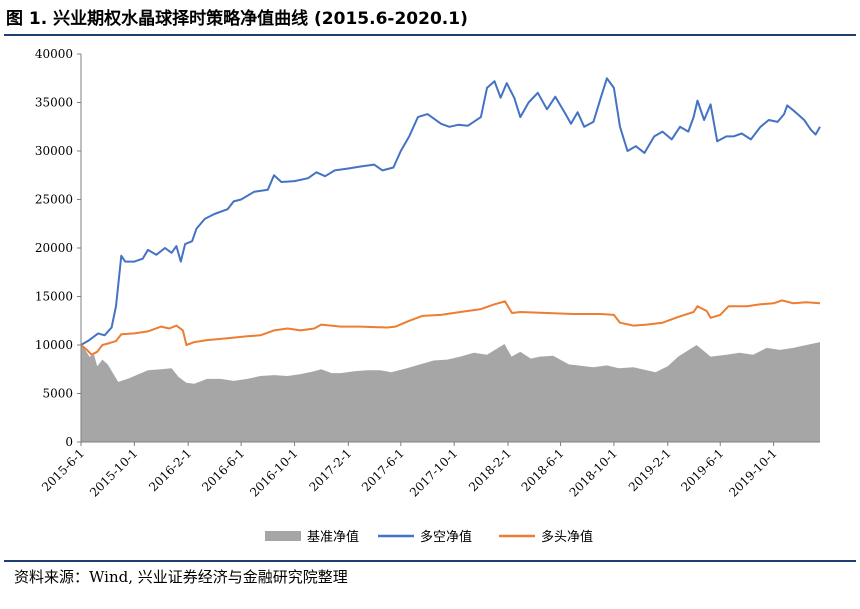  I want to click on y-tick-label: 5000, so click(57, 394).